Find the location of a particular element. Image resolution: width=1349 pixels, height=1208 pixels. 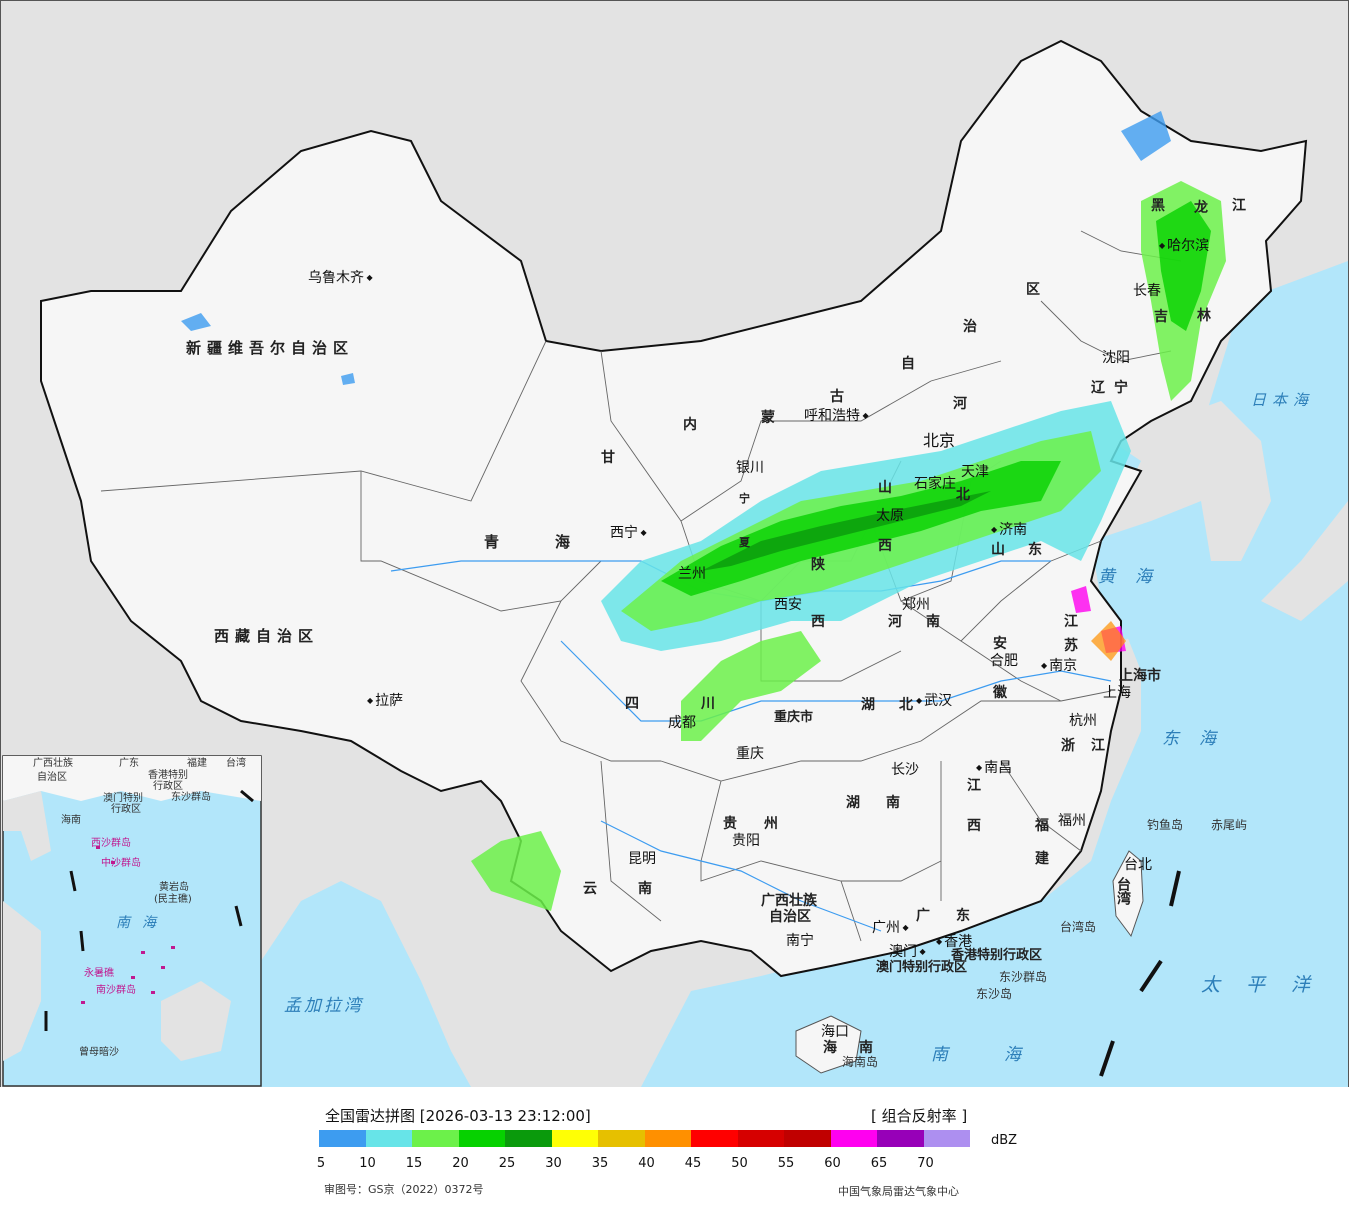

island-hainan: 海南岛 is located at coordinates (860, 1062).